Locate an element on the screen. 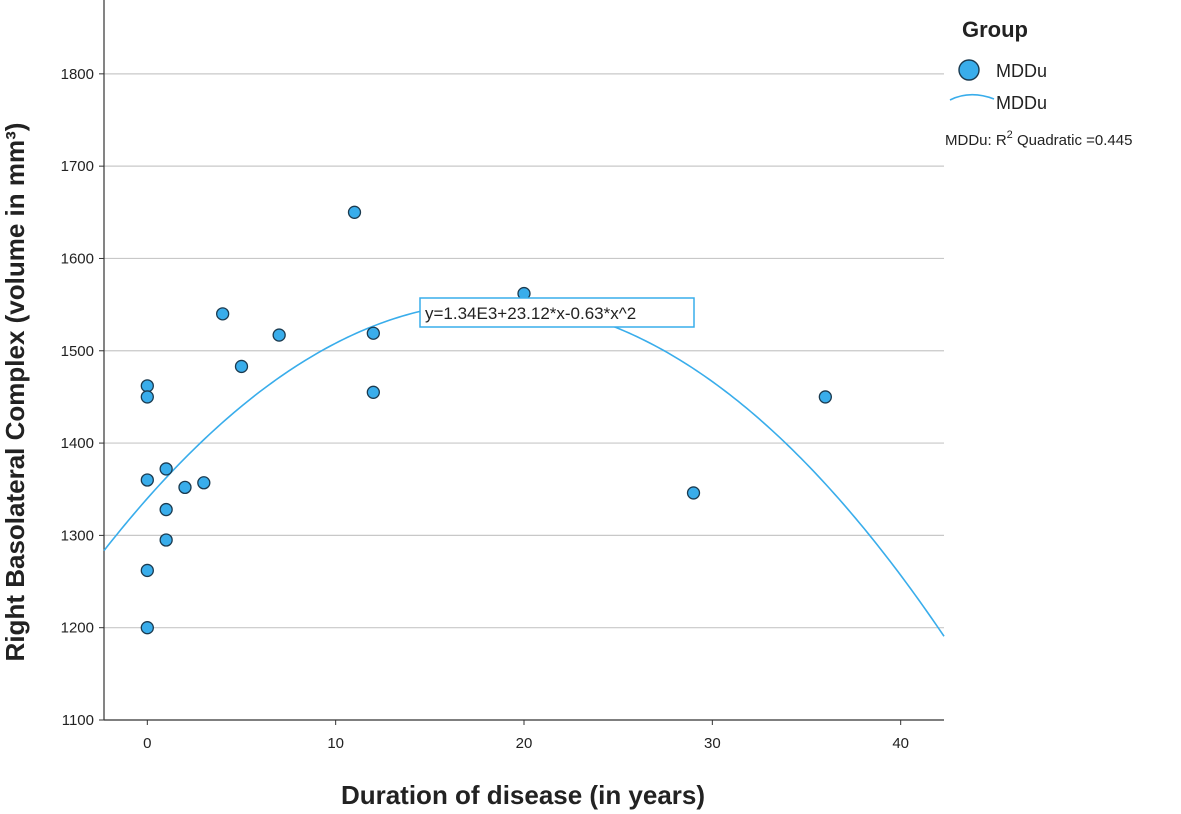 The image size is (1181, 814). equation-annotation: y=1.34E3+23.12*x-0.63*x^2 is located at coordinates (557, 312).